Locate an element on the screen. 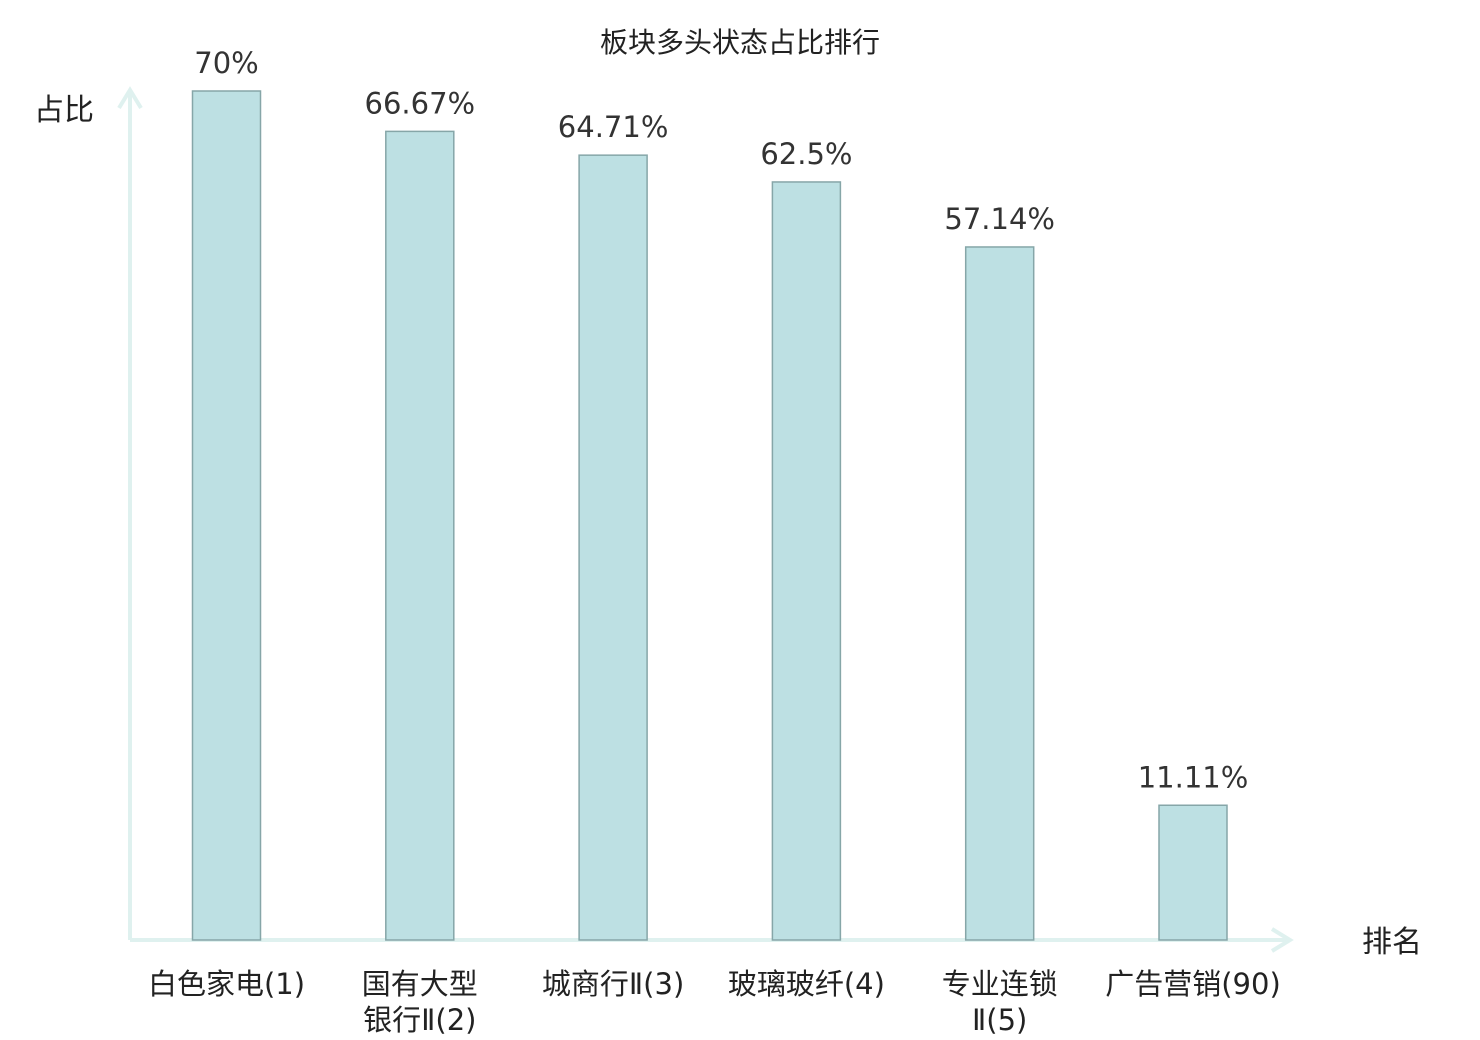  category-tick-label: 玻璃玻纤(4) is located at coordinates (806, 984).